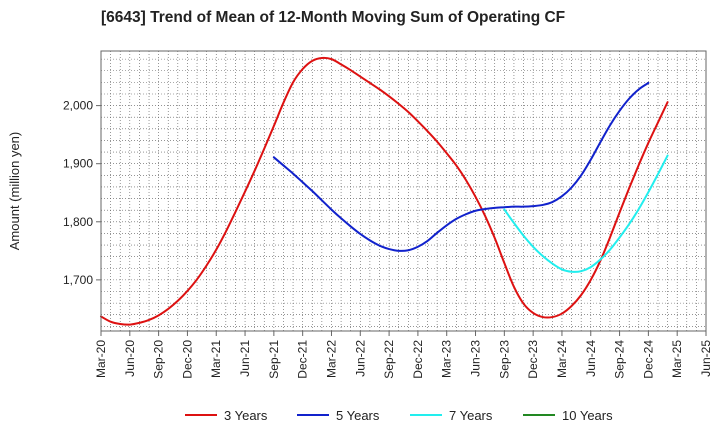  I want to click on legend-item-7-years: 7 Years, so click(451, 415).